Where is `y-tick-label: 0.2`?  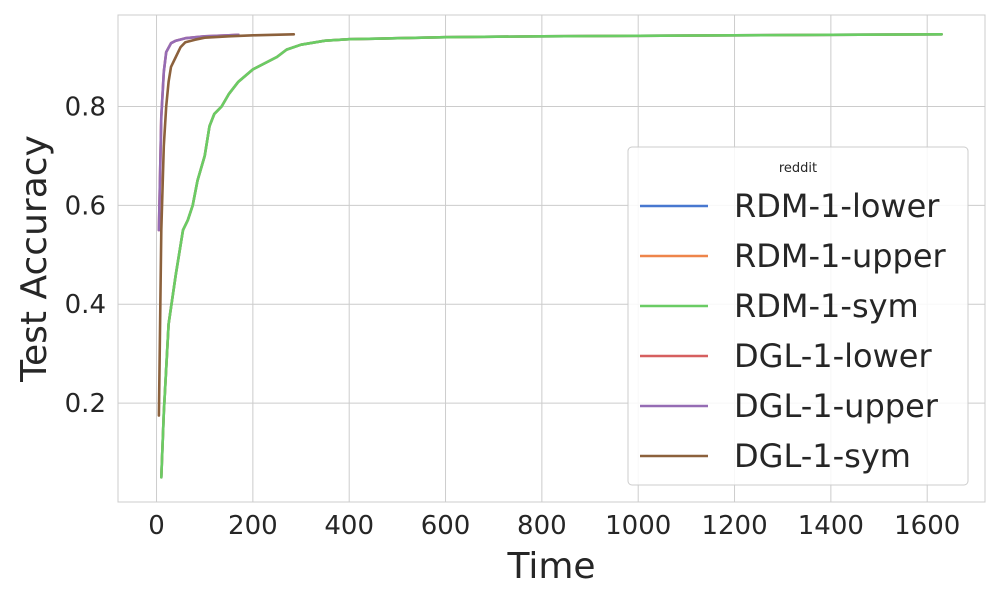 y-tick-label: 0.2 is located at coordinates (85, 404).